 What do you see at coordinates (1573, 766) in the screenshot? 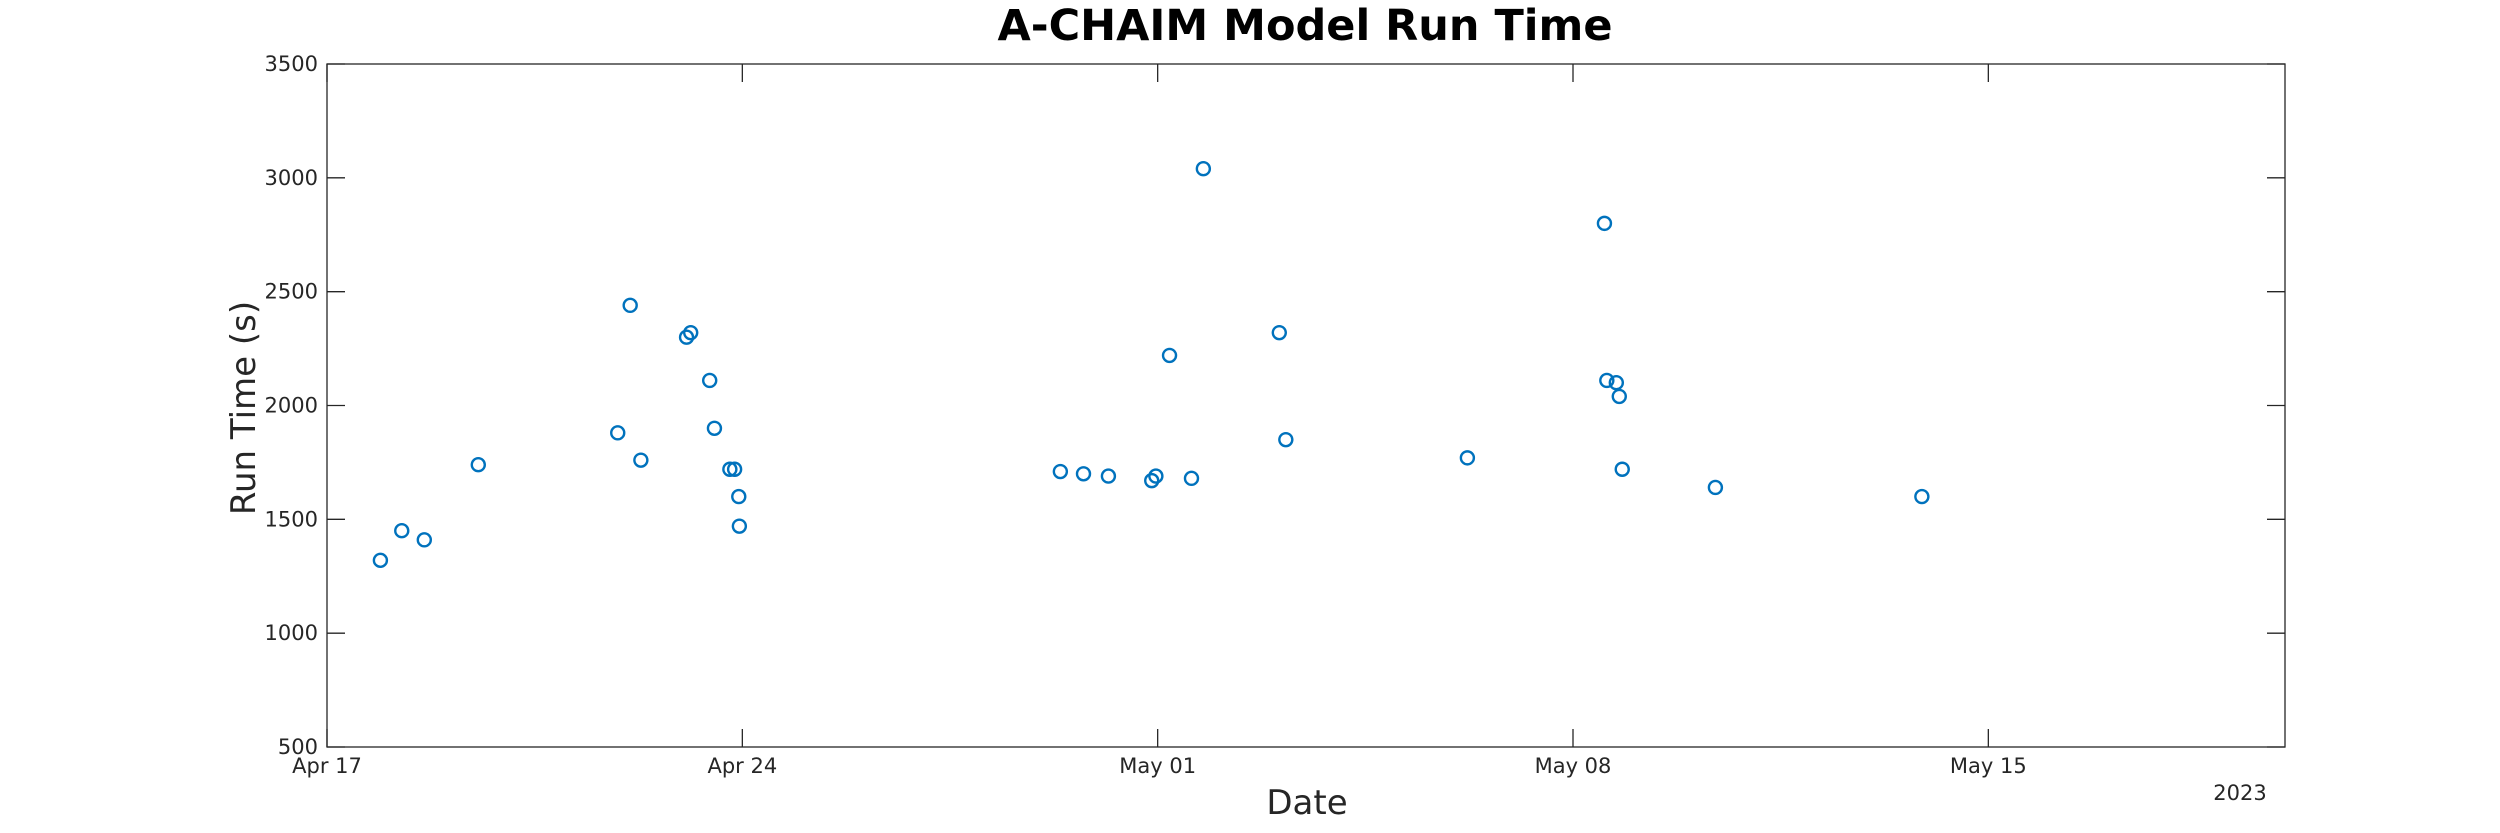
I see `x-tick-label: May 08` at bounding box center [1573, 766].